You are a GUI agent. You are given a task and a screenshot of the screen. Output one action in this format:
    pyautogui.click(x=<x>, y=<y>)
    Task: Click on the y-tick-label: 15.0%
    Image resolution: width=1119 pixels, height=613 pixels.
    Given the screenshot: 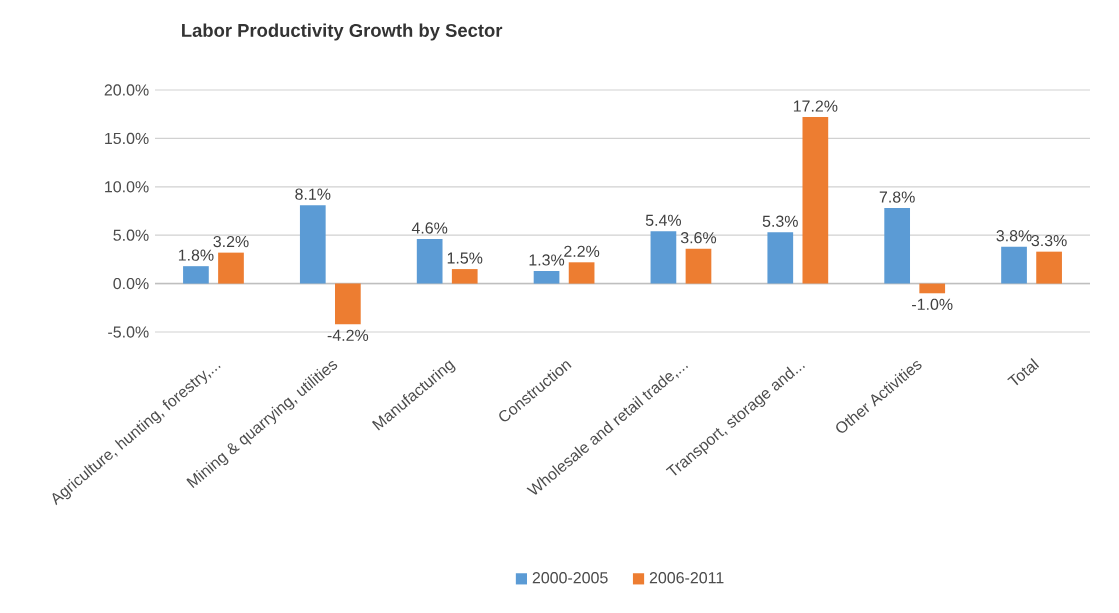 What is the action you would take?
    pyautogui.click(x=127, y=138)
    